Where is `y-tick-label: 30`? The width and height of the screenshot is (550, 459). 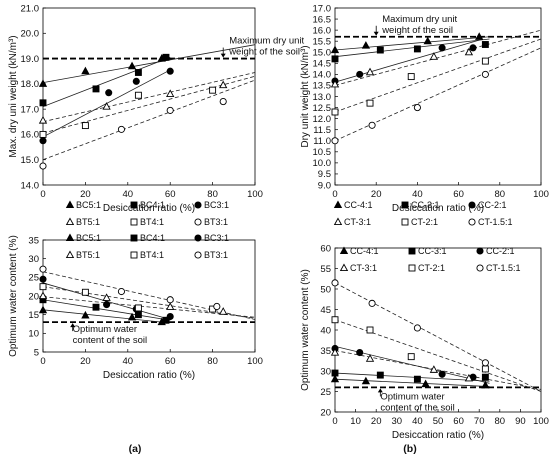
y-tick-label: 30 is located at coordinates (325, 371).